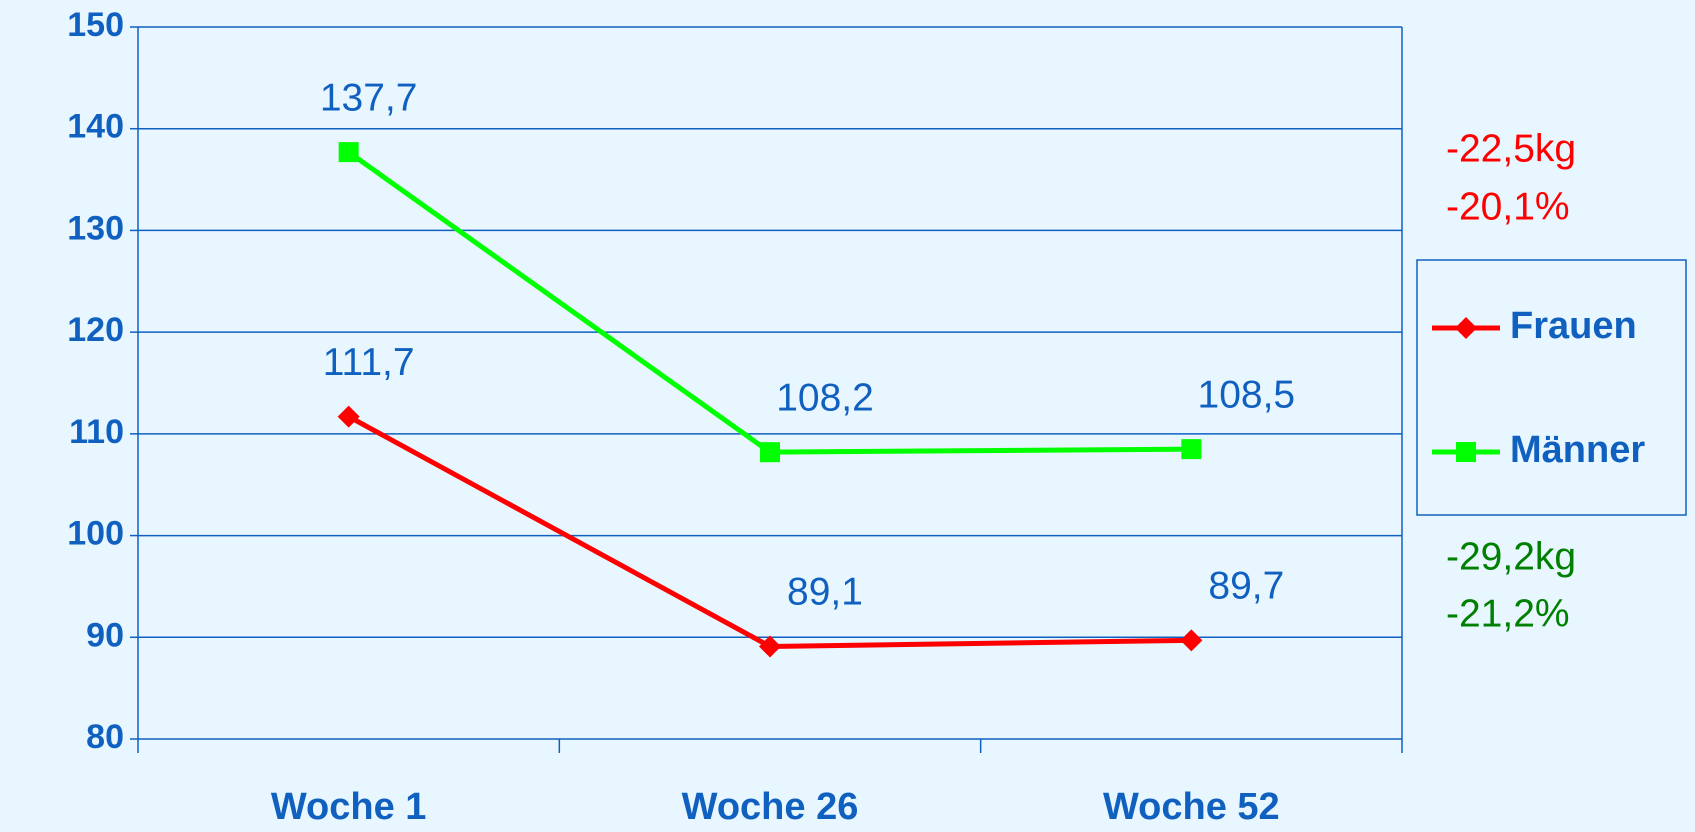  I want to click on y-tick-label: 100, so click(95, 534).